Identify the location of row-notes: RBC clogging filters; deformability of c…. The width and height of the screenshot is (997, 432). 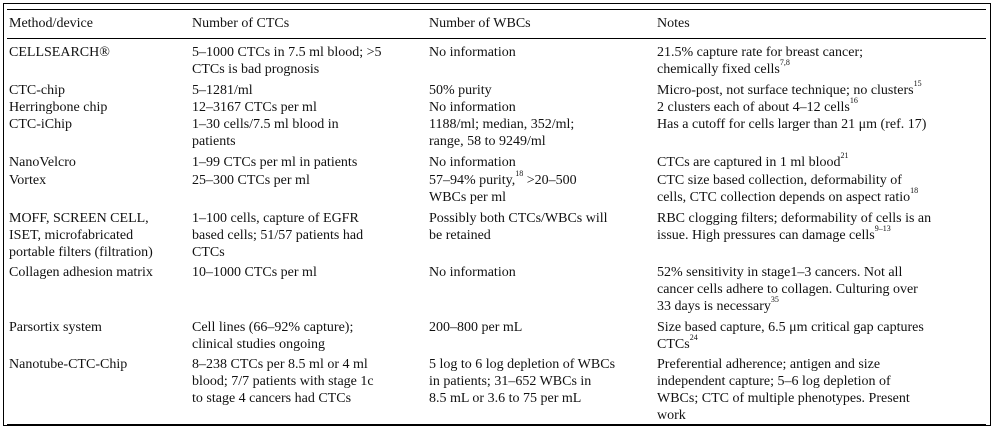
(794, 227).